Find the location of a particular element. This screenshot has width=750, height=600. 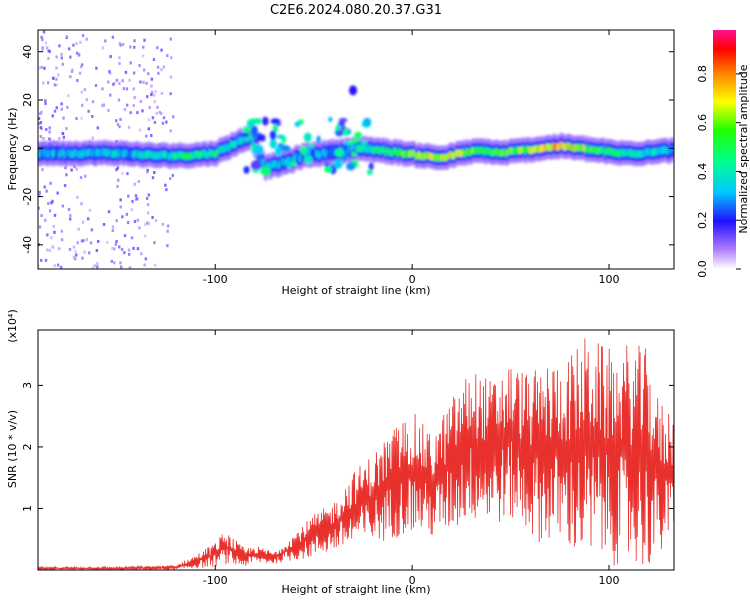

colorbar-tick-label: 0.8 is located at coordinates (702, 74).